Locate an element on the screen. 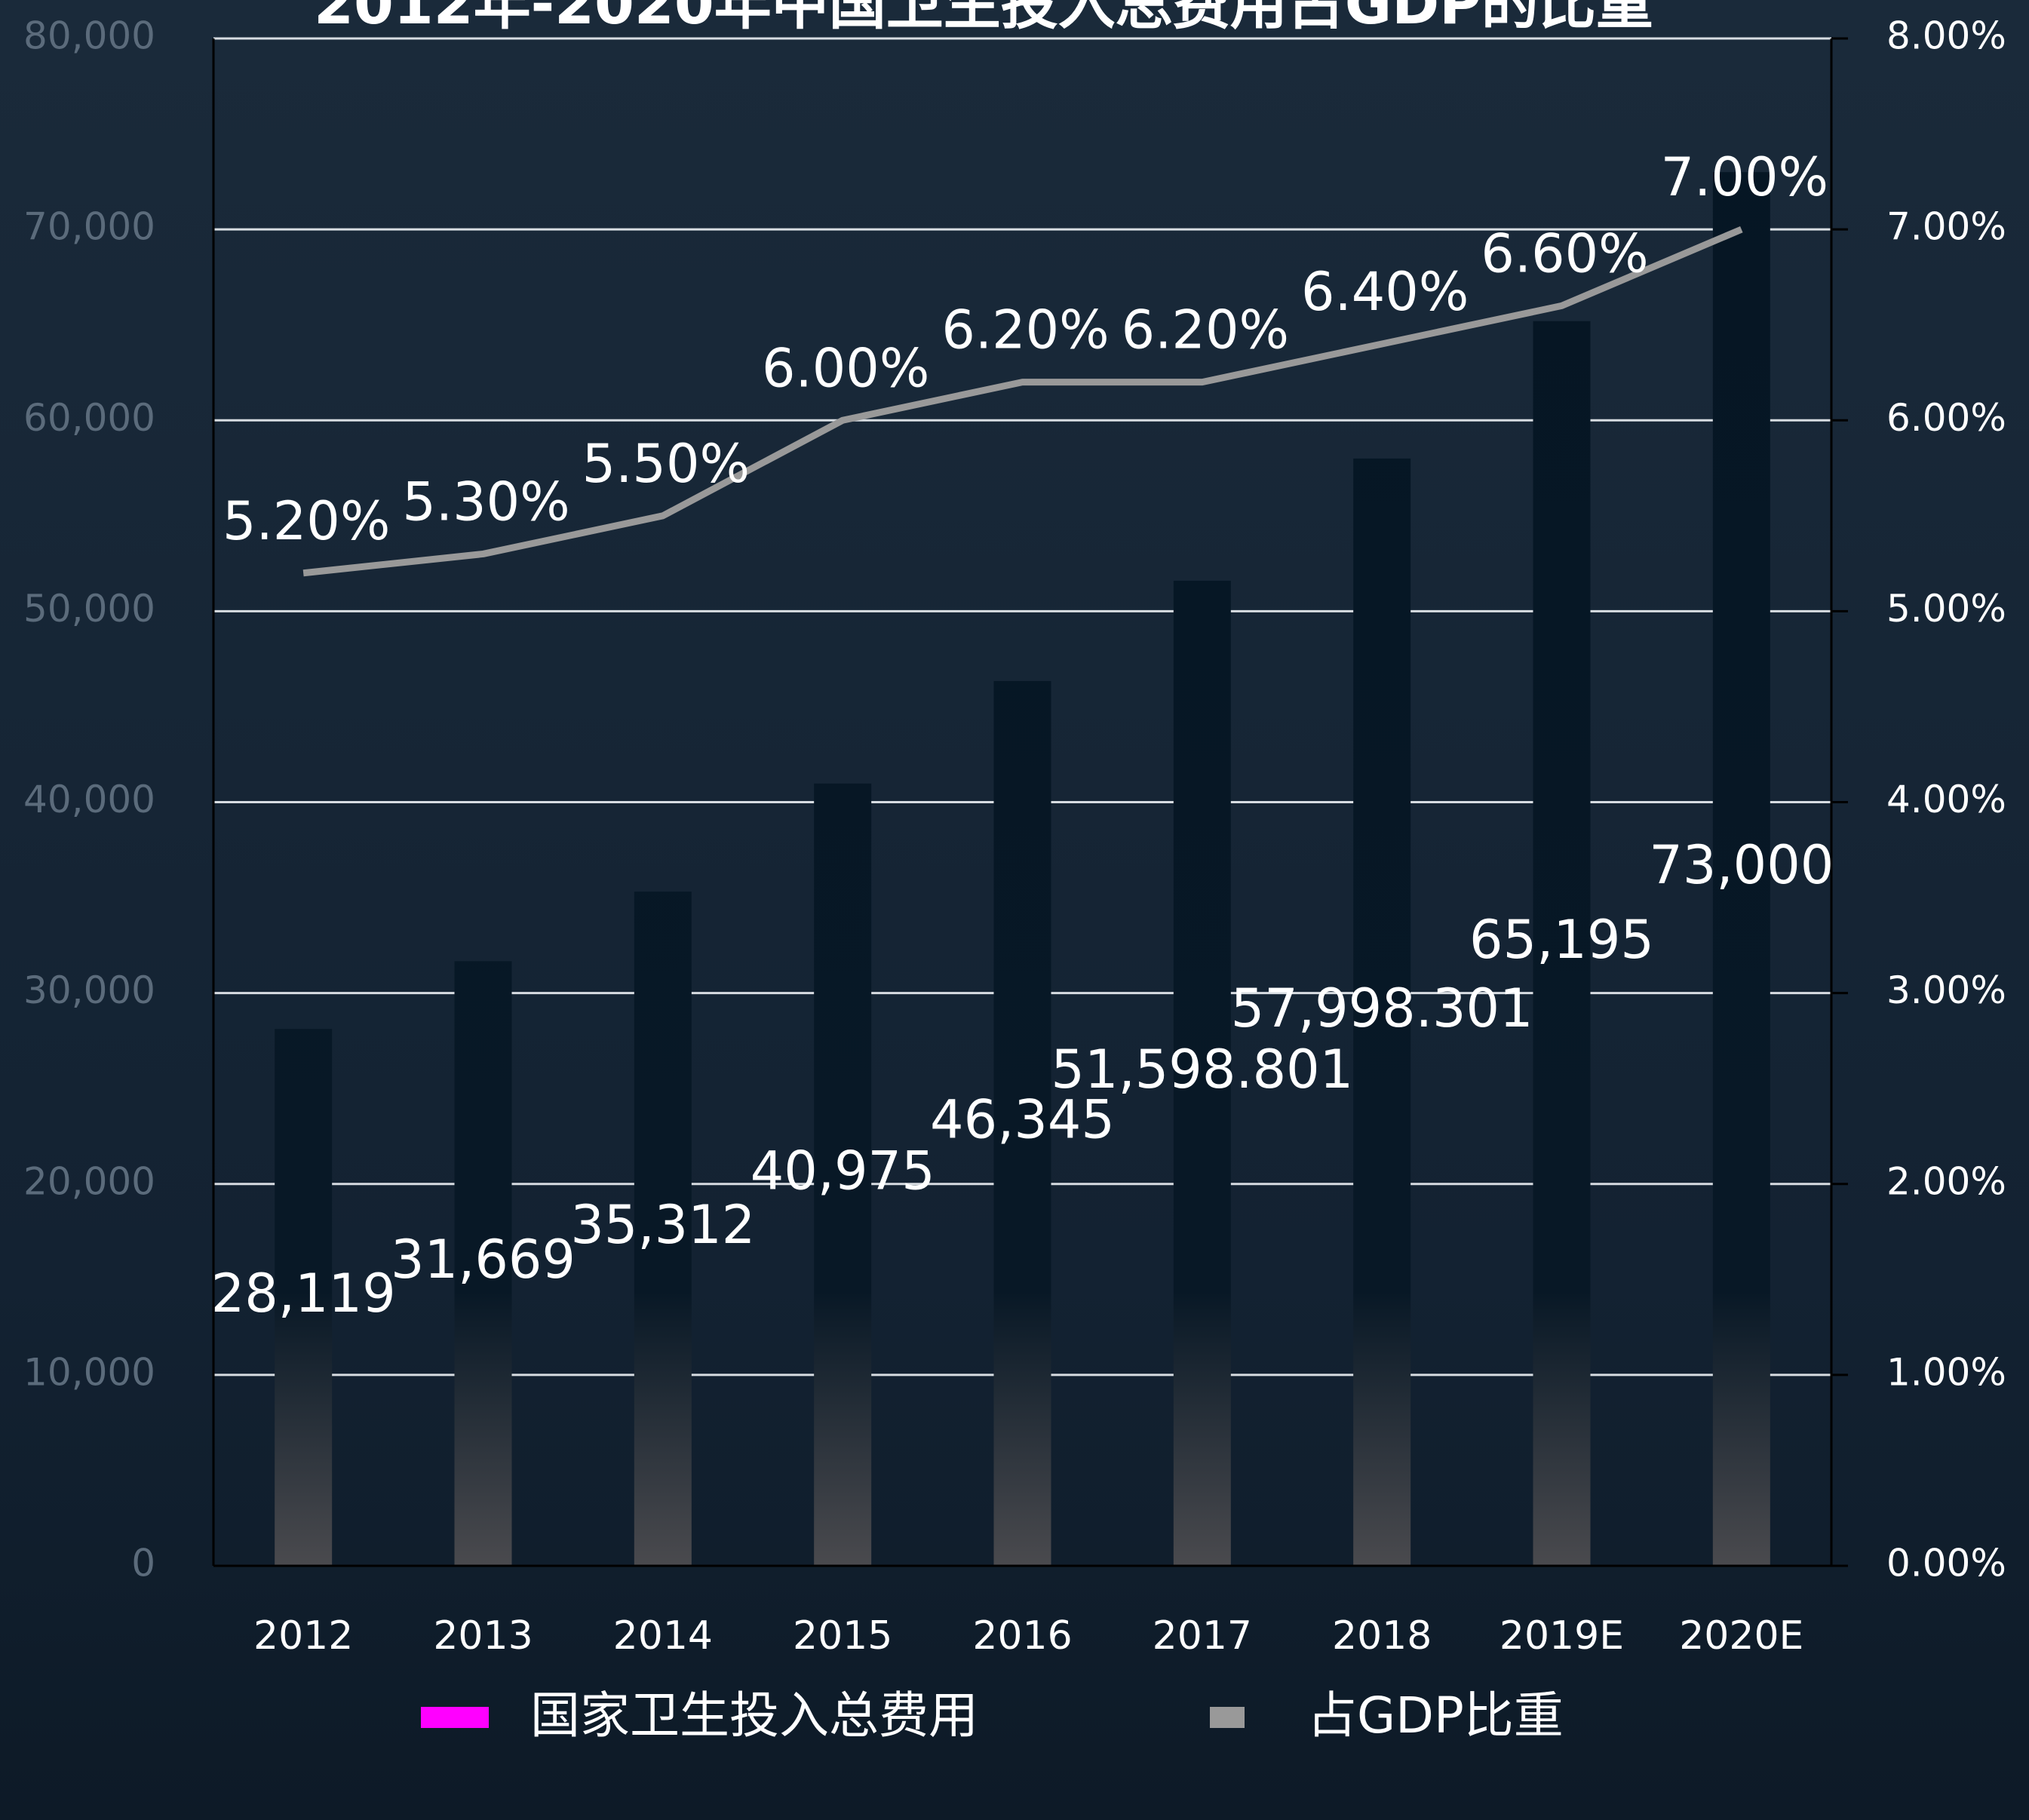  line-value-label: 6.00% is located at coordinates (845, 368).